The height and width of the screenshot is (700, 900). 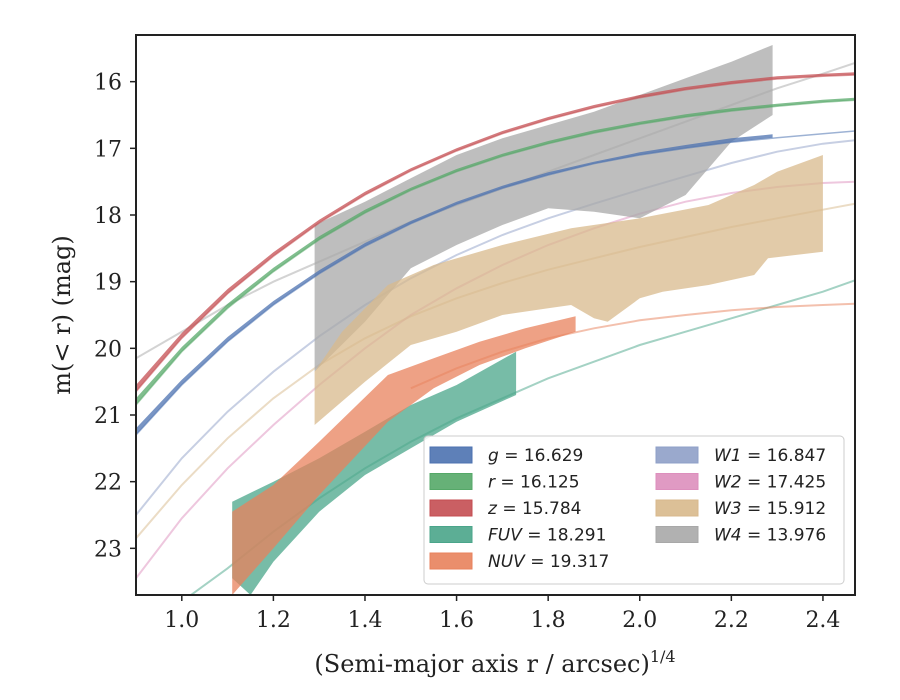 I want to click on x-tick-label: 1.4, so click(x=364, y=620).